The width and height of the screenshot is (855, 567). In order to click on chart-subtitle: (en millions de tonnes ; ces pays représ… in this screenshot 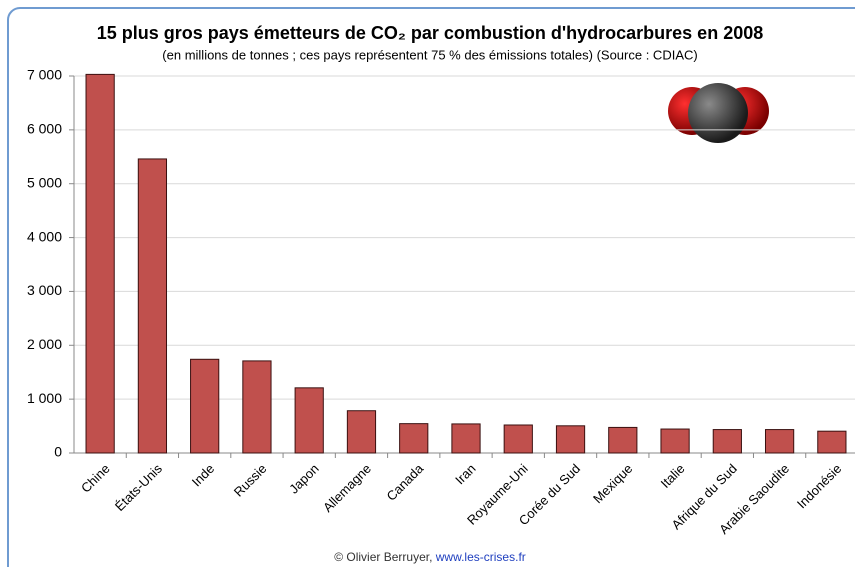, I will do `click(429, 54)`.